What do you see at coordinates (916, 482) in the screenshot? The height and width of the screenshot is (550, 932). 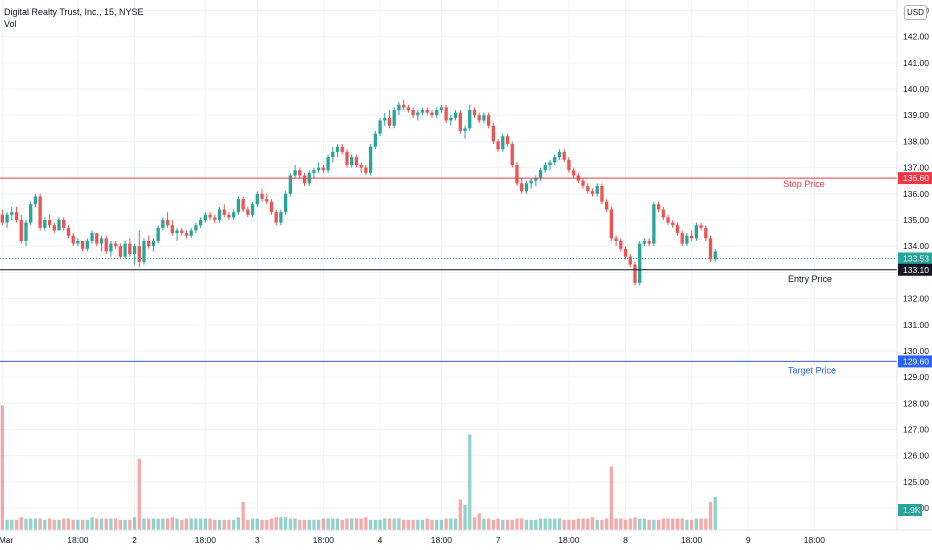 I see `price-tick-label: 125.00` at bounding box center [916, 482].